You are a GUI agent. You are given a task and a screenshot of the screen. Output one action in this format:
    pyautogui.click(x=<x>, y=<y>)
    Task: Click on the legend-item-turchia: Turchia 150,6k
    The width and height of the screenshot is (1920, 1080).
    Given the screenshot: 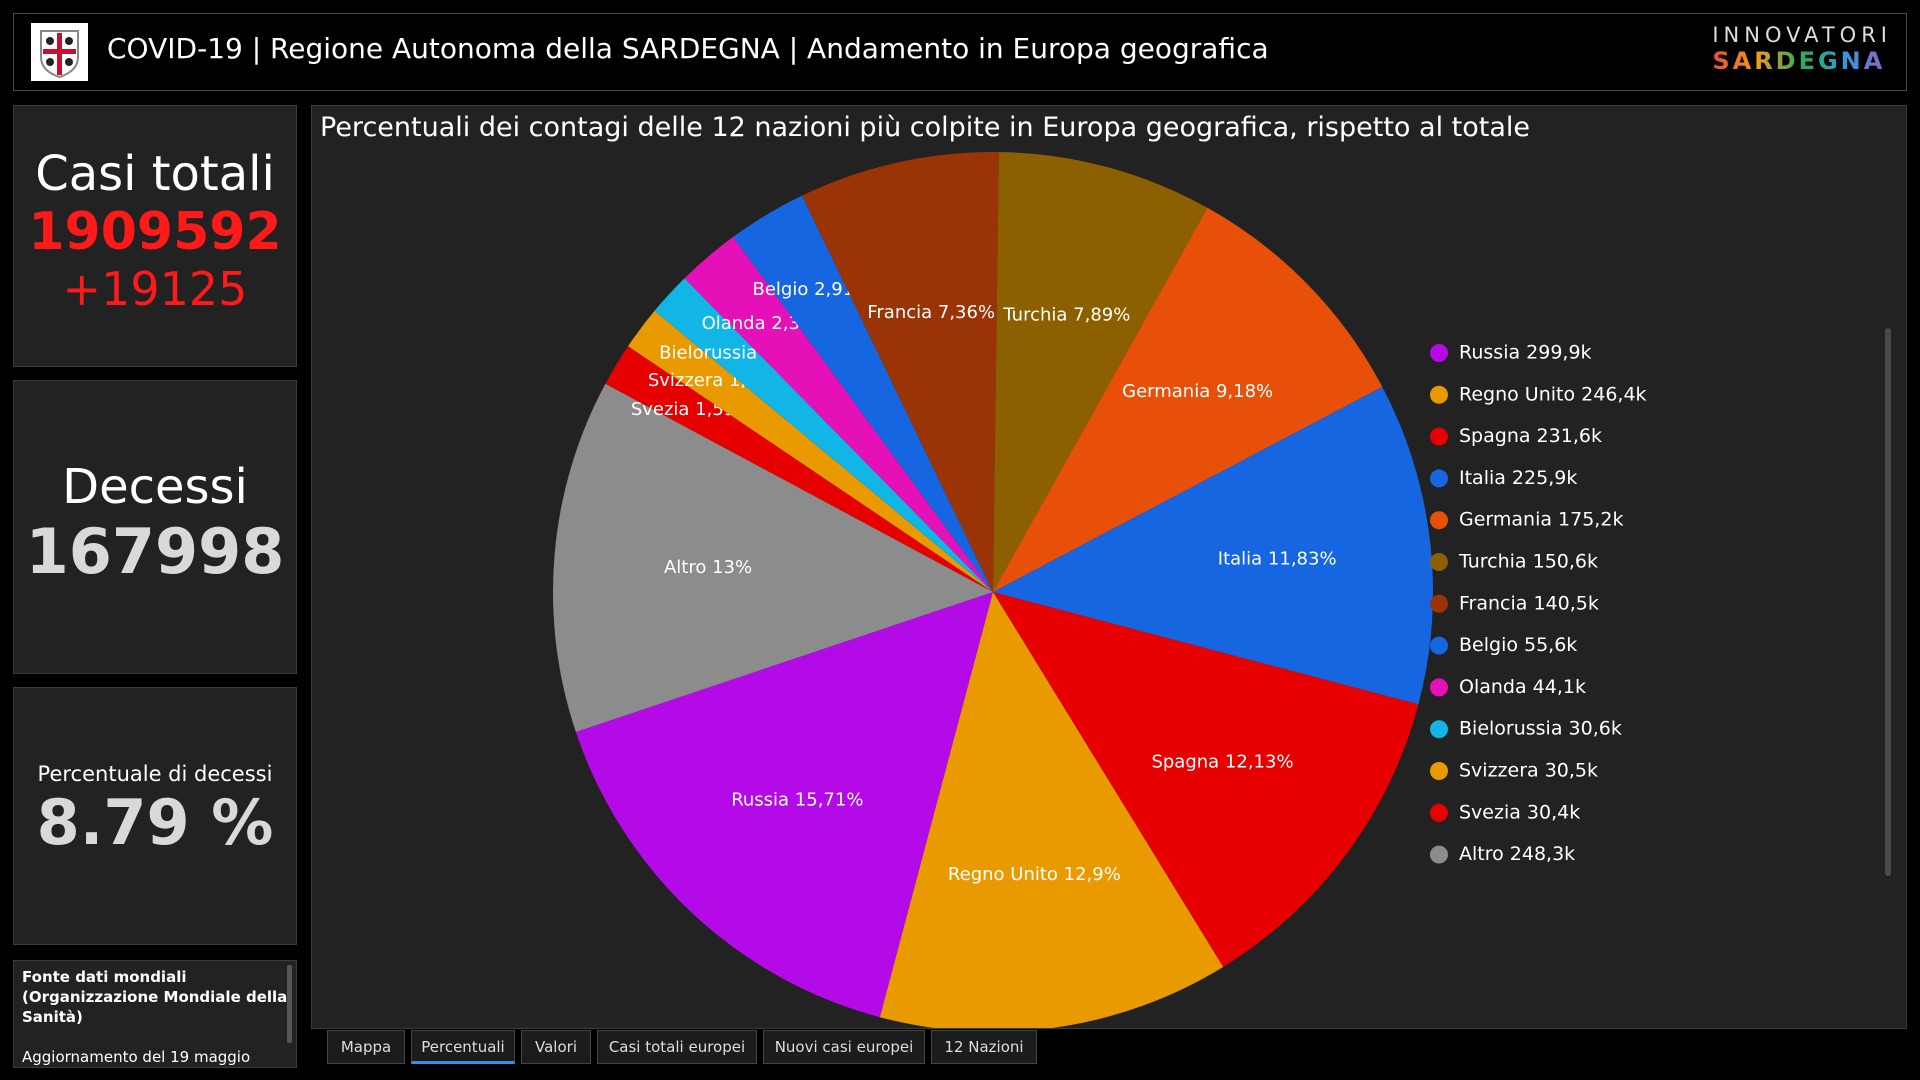 What is the action you would take?
    pyautogui.click(x=1528, y=562)
    